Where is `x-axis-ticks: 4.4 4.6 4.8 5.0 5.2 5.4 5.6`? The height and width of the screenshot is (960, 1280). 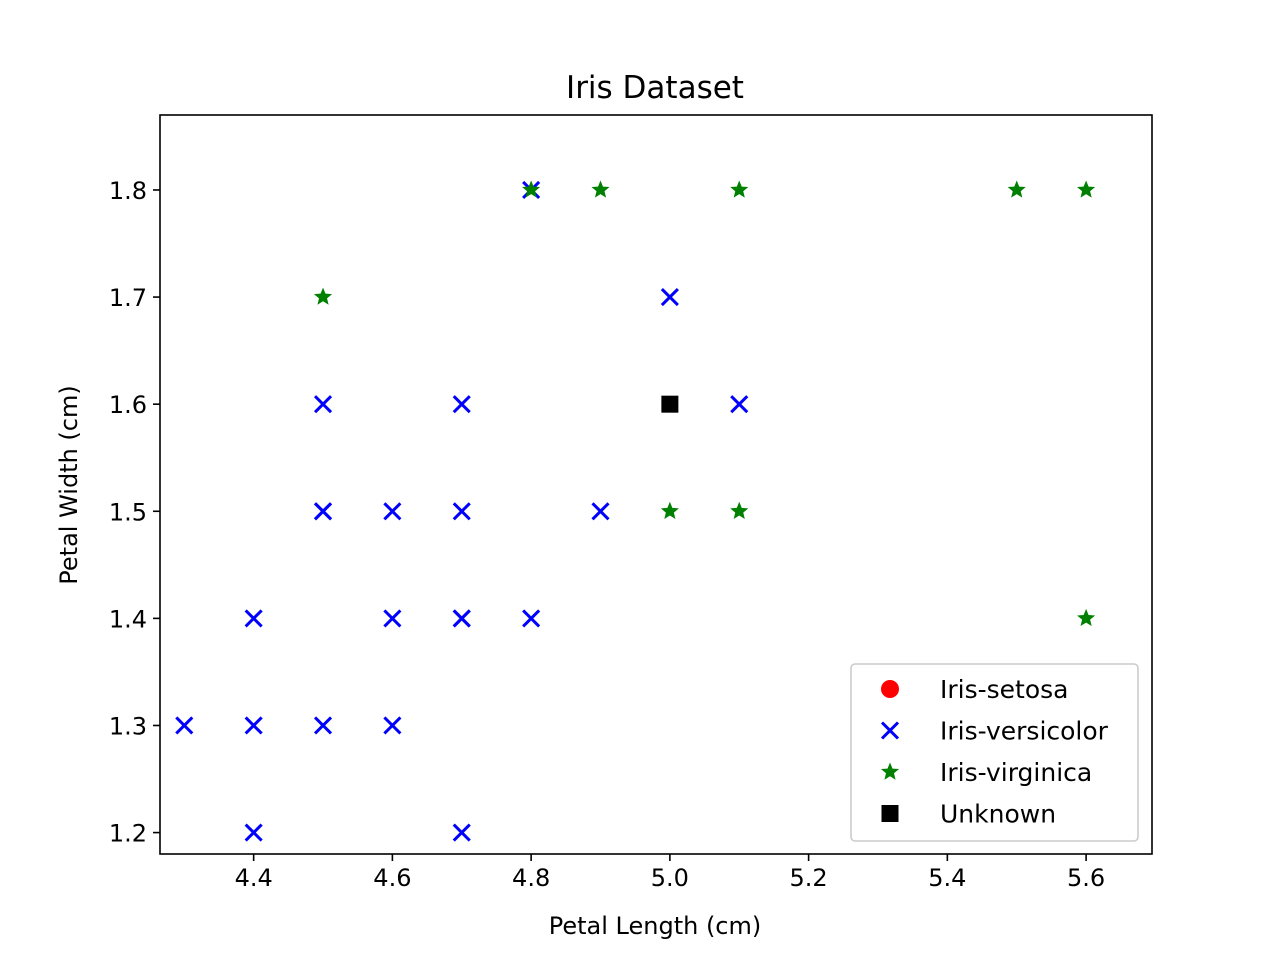
x-axis-ticks: 4.4 4.6 4.8 5.0 5.2 5.4 5.6 is located at coordinates (670, 873).